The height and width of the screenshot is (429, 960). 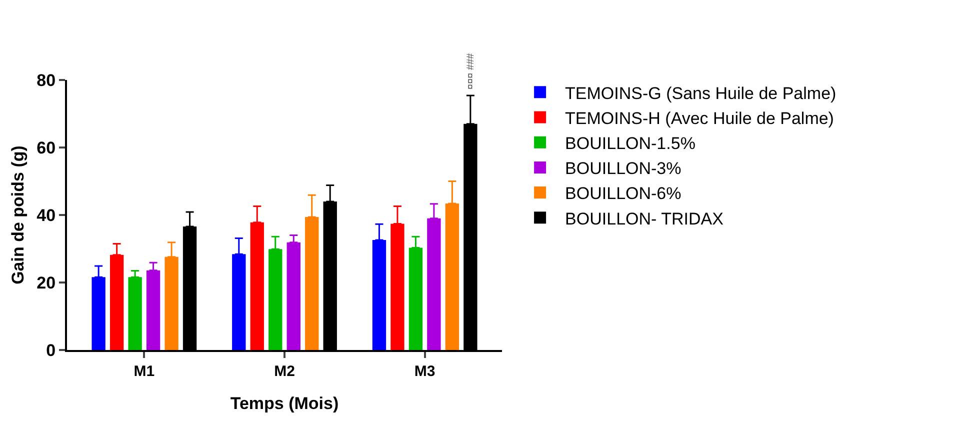 I want to click on legend-label: BOUILLON-1.5%, so click(x=630, y=143).